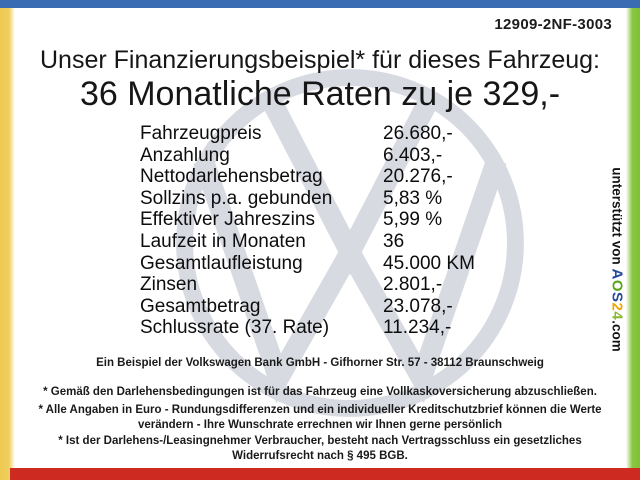  I want to click on row-label: Effektiver Jahreszins, so click(227, 220).